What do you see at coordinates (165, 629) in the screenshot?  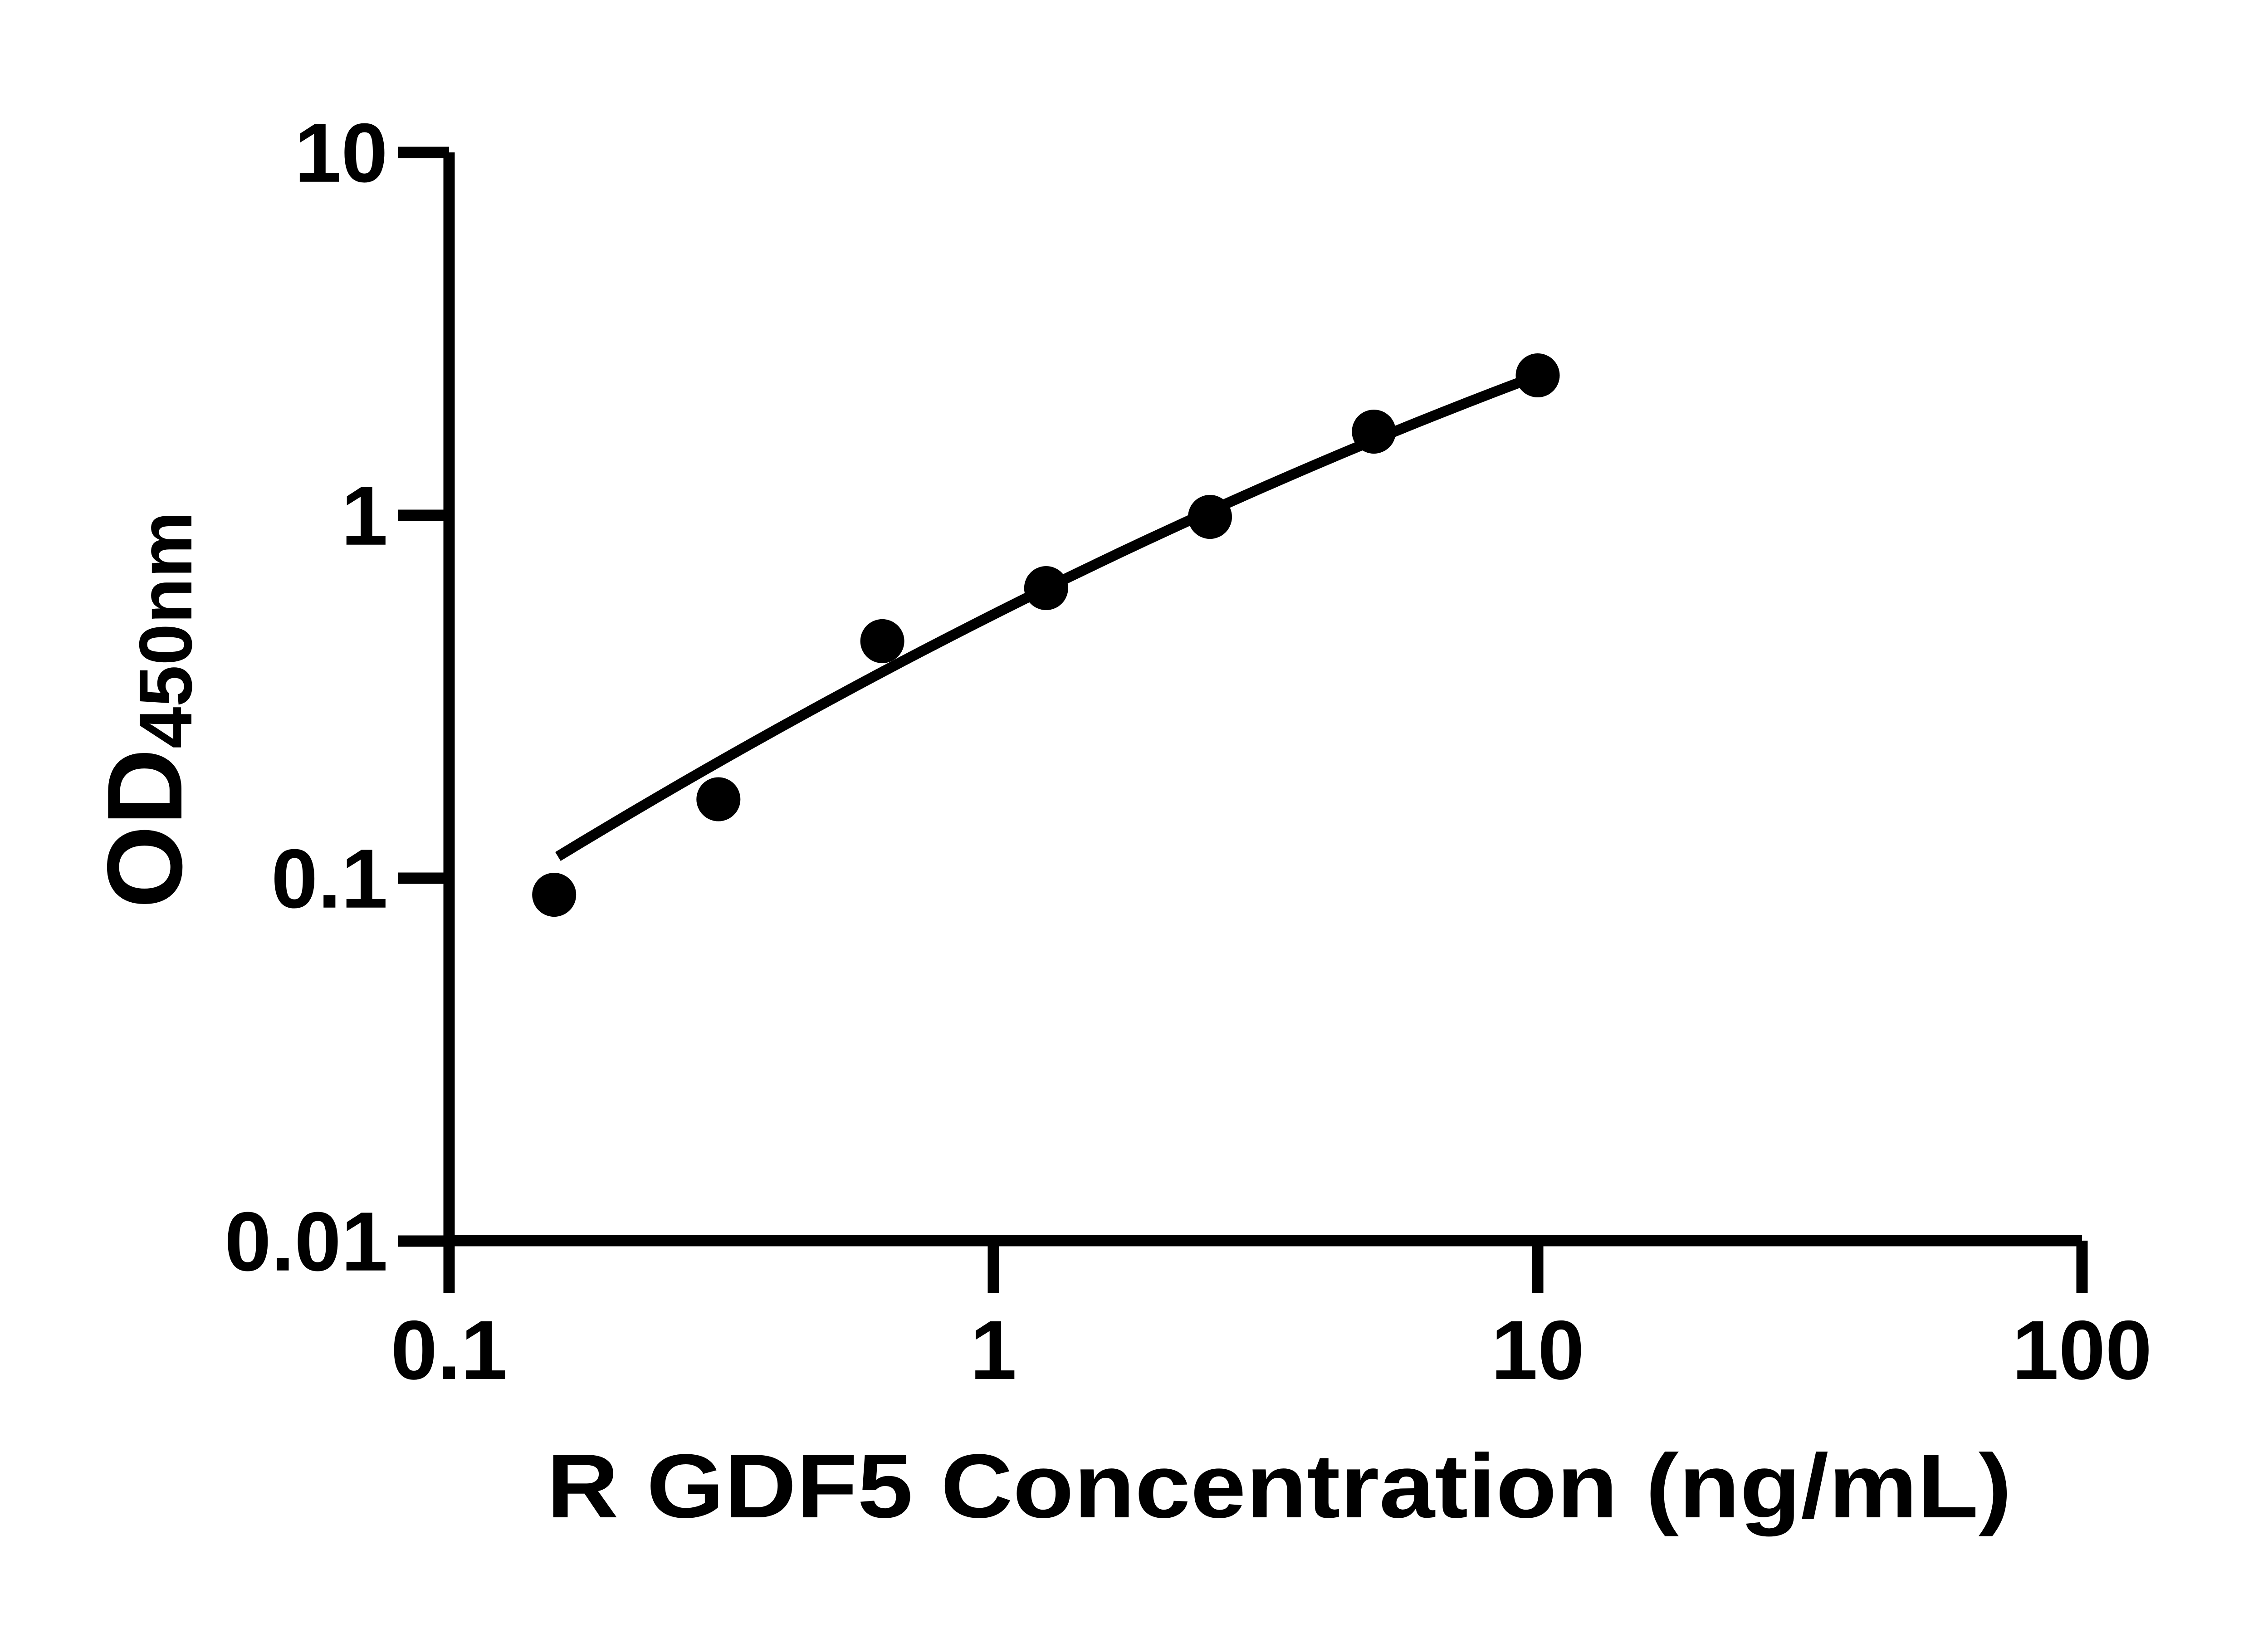 I see `y-axis-title-subscript: 450nm` at bounding box center [165, 629].